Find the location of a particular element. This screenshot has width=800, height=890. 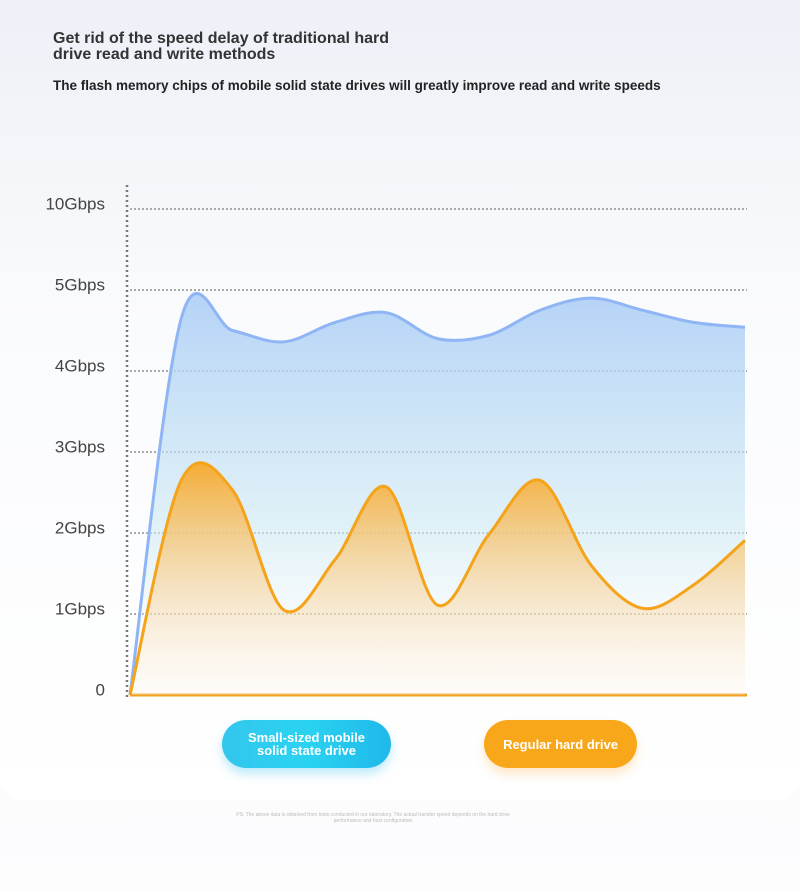

y-tick-label: 10Gbps is located at coordinates (75, 203).